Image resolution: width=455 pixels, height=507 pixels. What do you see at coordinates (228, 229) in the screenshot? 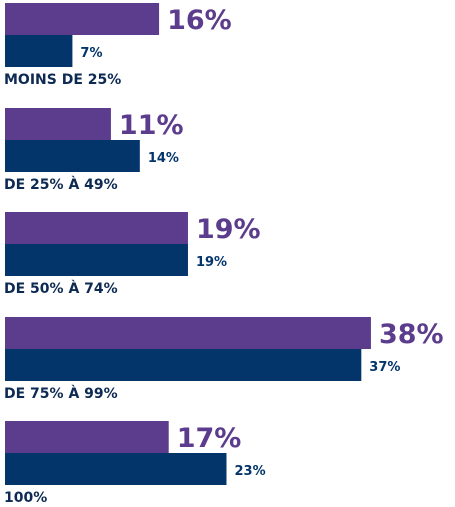
I see `data-label-series-1: 19%` at bounding box center [228, 229].